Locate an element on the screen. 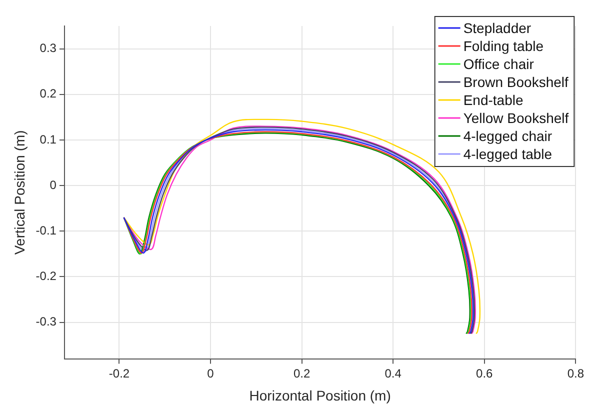  y-tick-label: -0.1 is located at coordinates (46, 230).